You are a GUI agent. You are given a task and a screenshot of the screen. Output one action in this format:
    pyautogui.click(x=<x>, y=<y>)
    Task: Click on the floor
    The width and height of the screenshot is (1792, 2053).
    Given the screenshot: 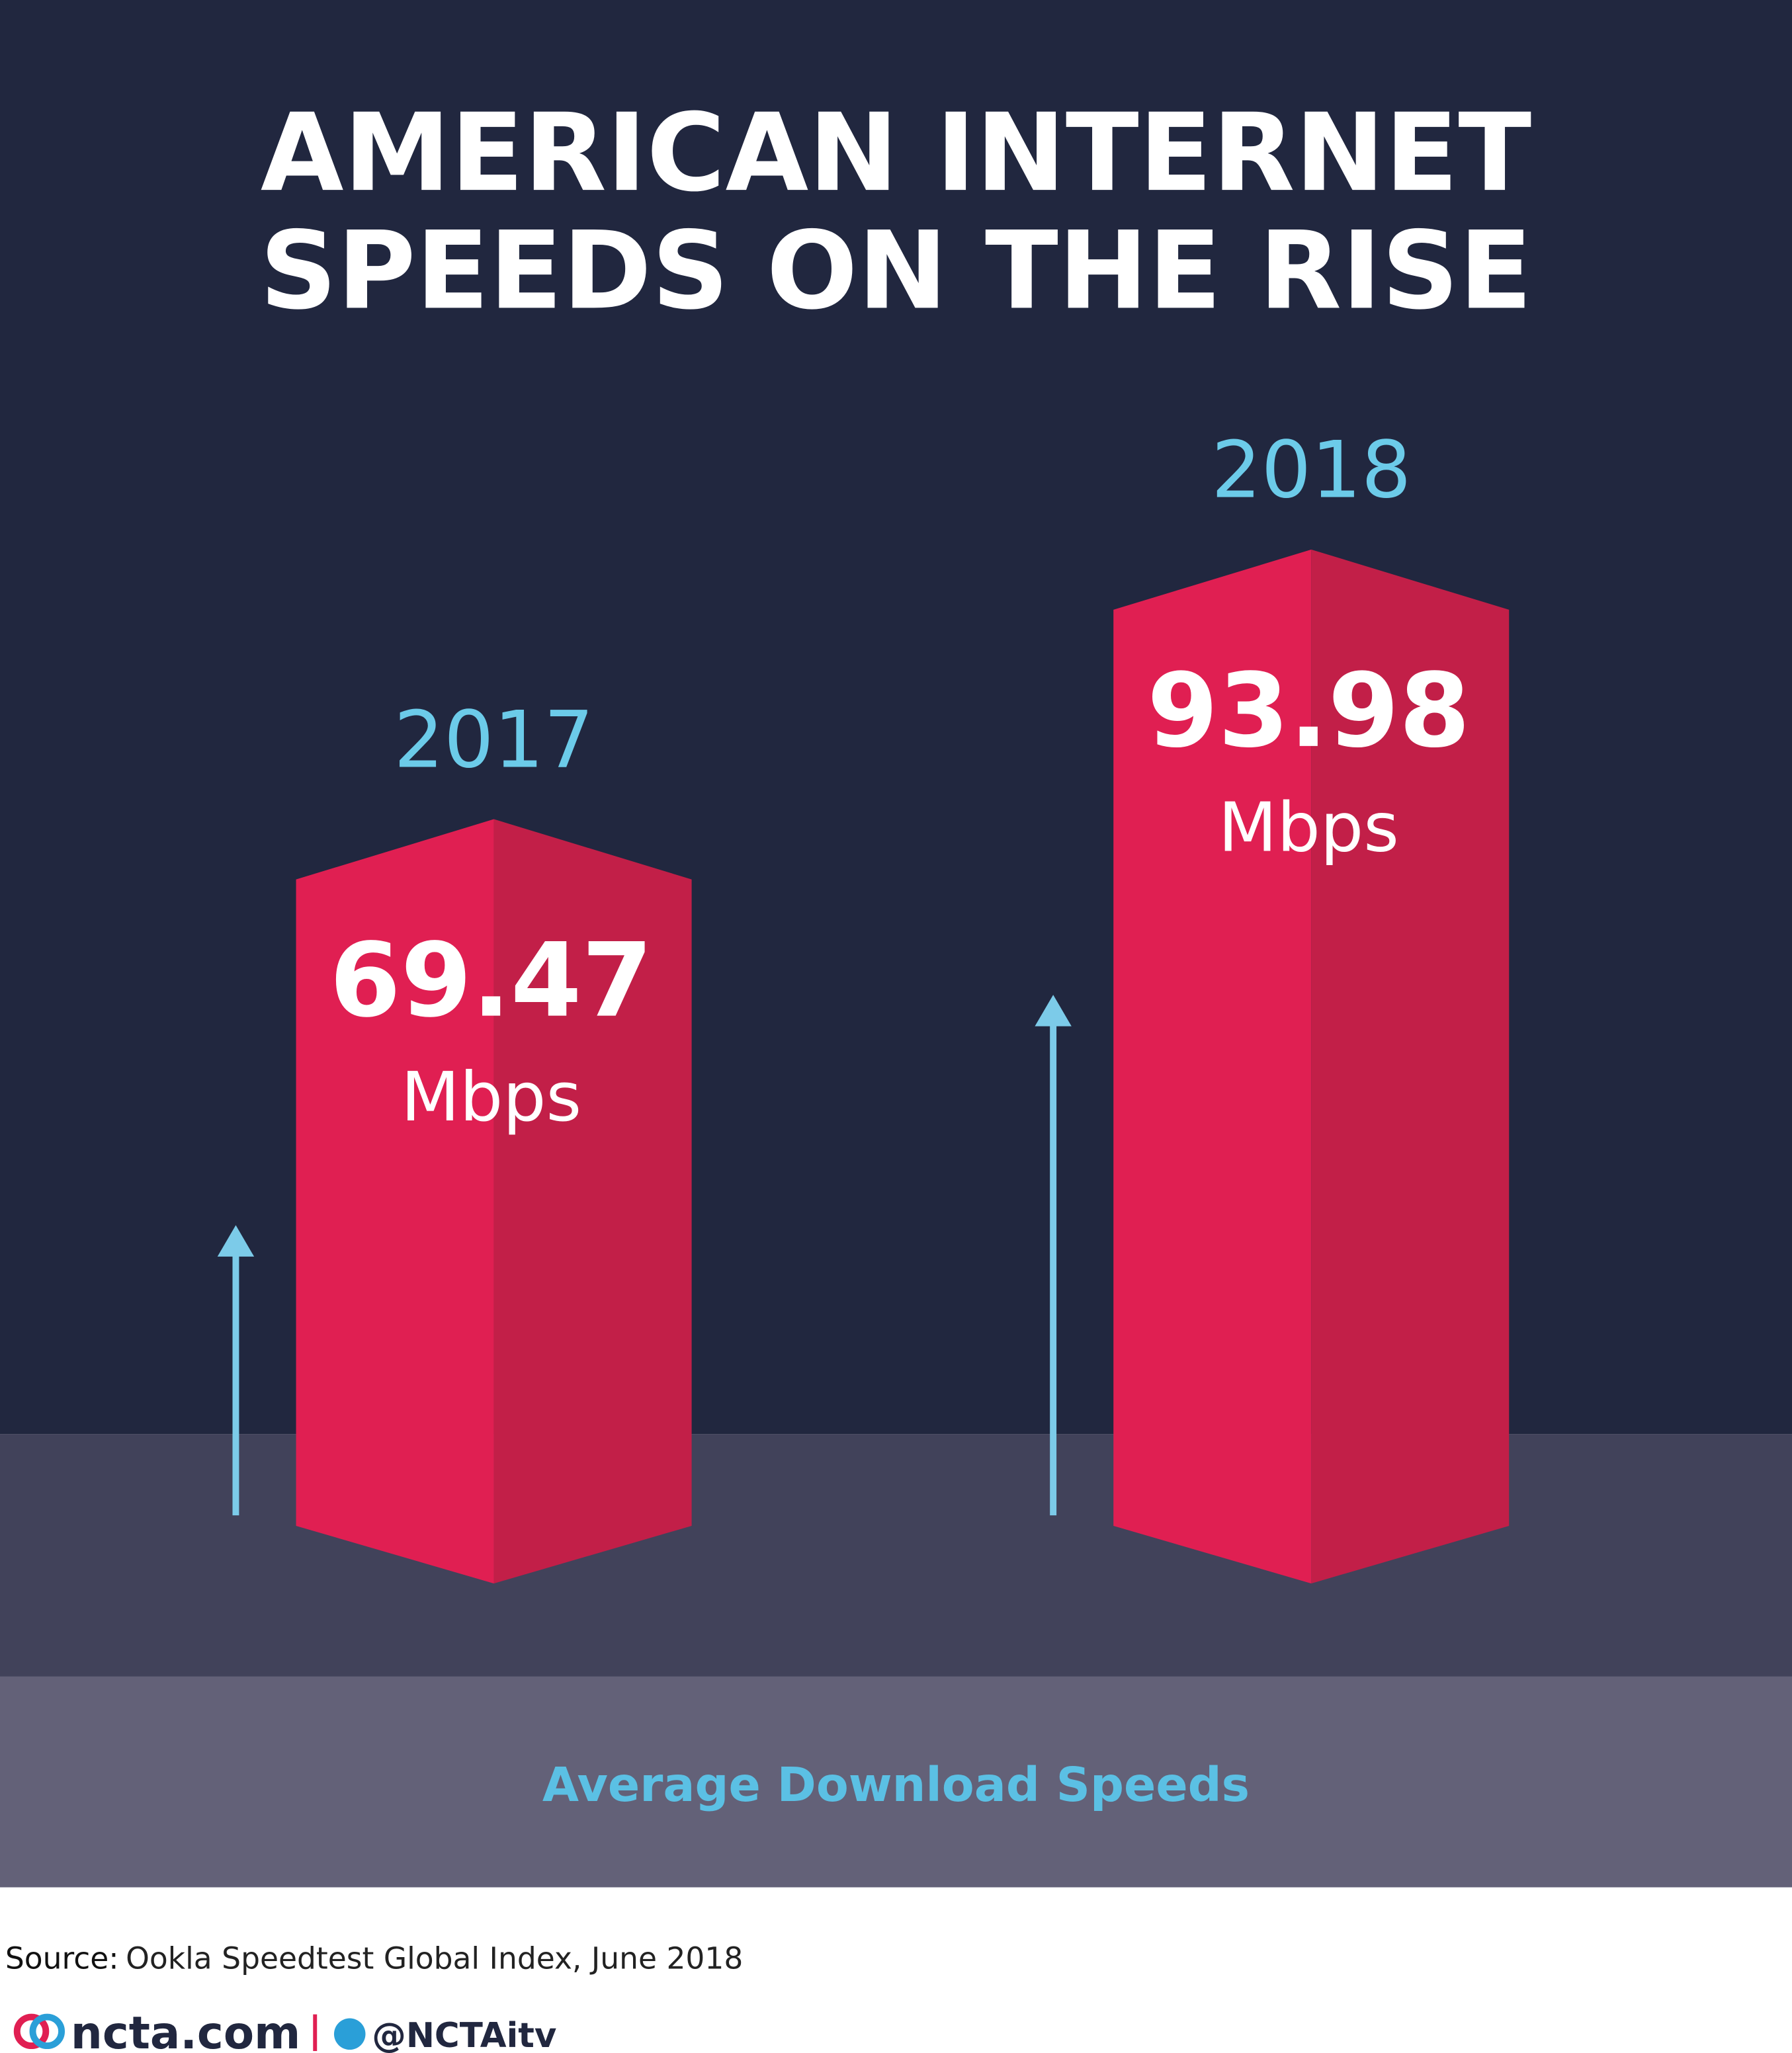 What is the action you would take?
    pyautogui.click(x=896, y=1556)
    